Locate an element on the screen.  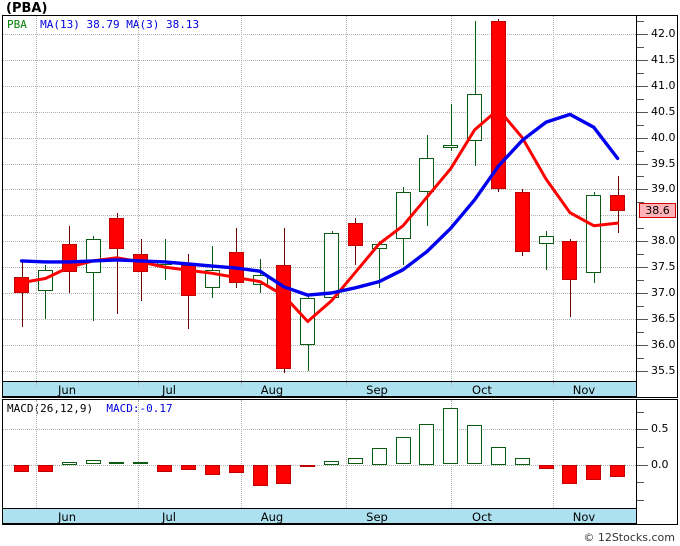
price-axis-divider is located at coordinates (636, 206).